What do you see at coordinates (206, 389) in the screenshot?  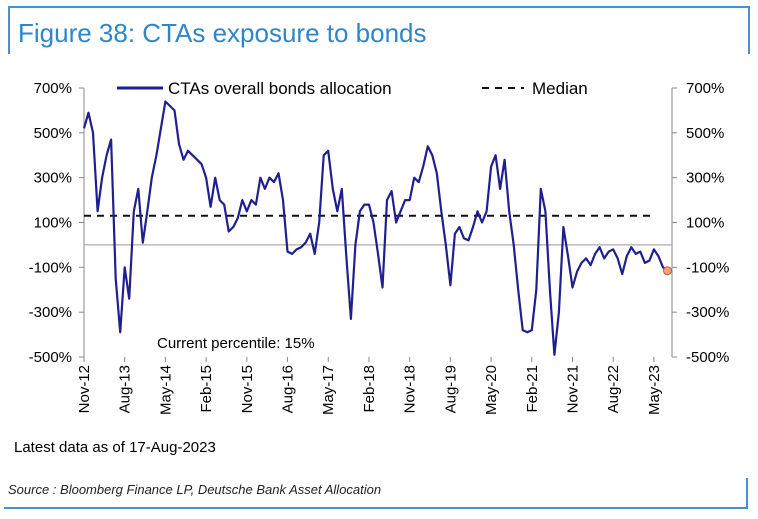 I see `x-tick-label: Feb-15` at bounding box center [206, 389].